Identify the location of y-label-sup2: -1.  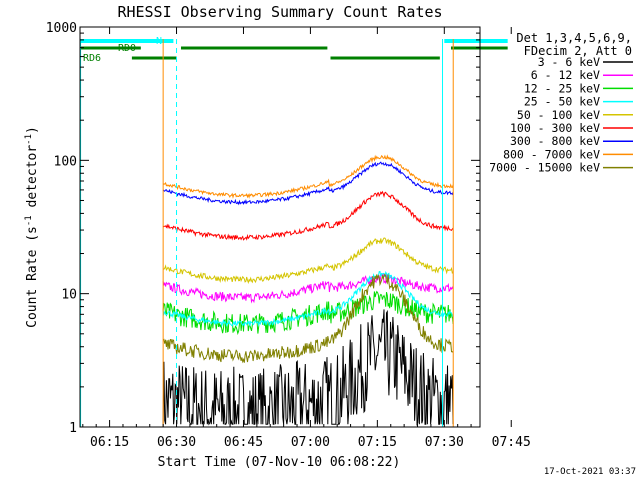
(29, 139).